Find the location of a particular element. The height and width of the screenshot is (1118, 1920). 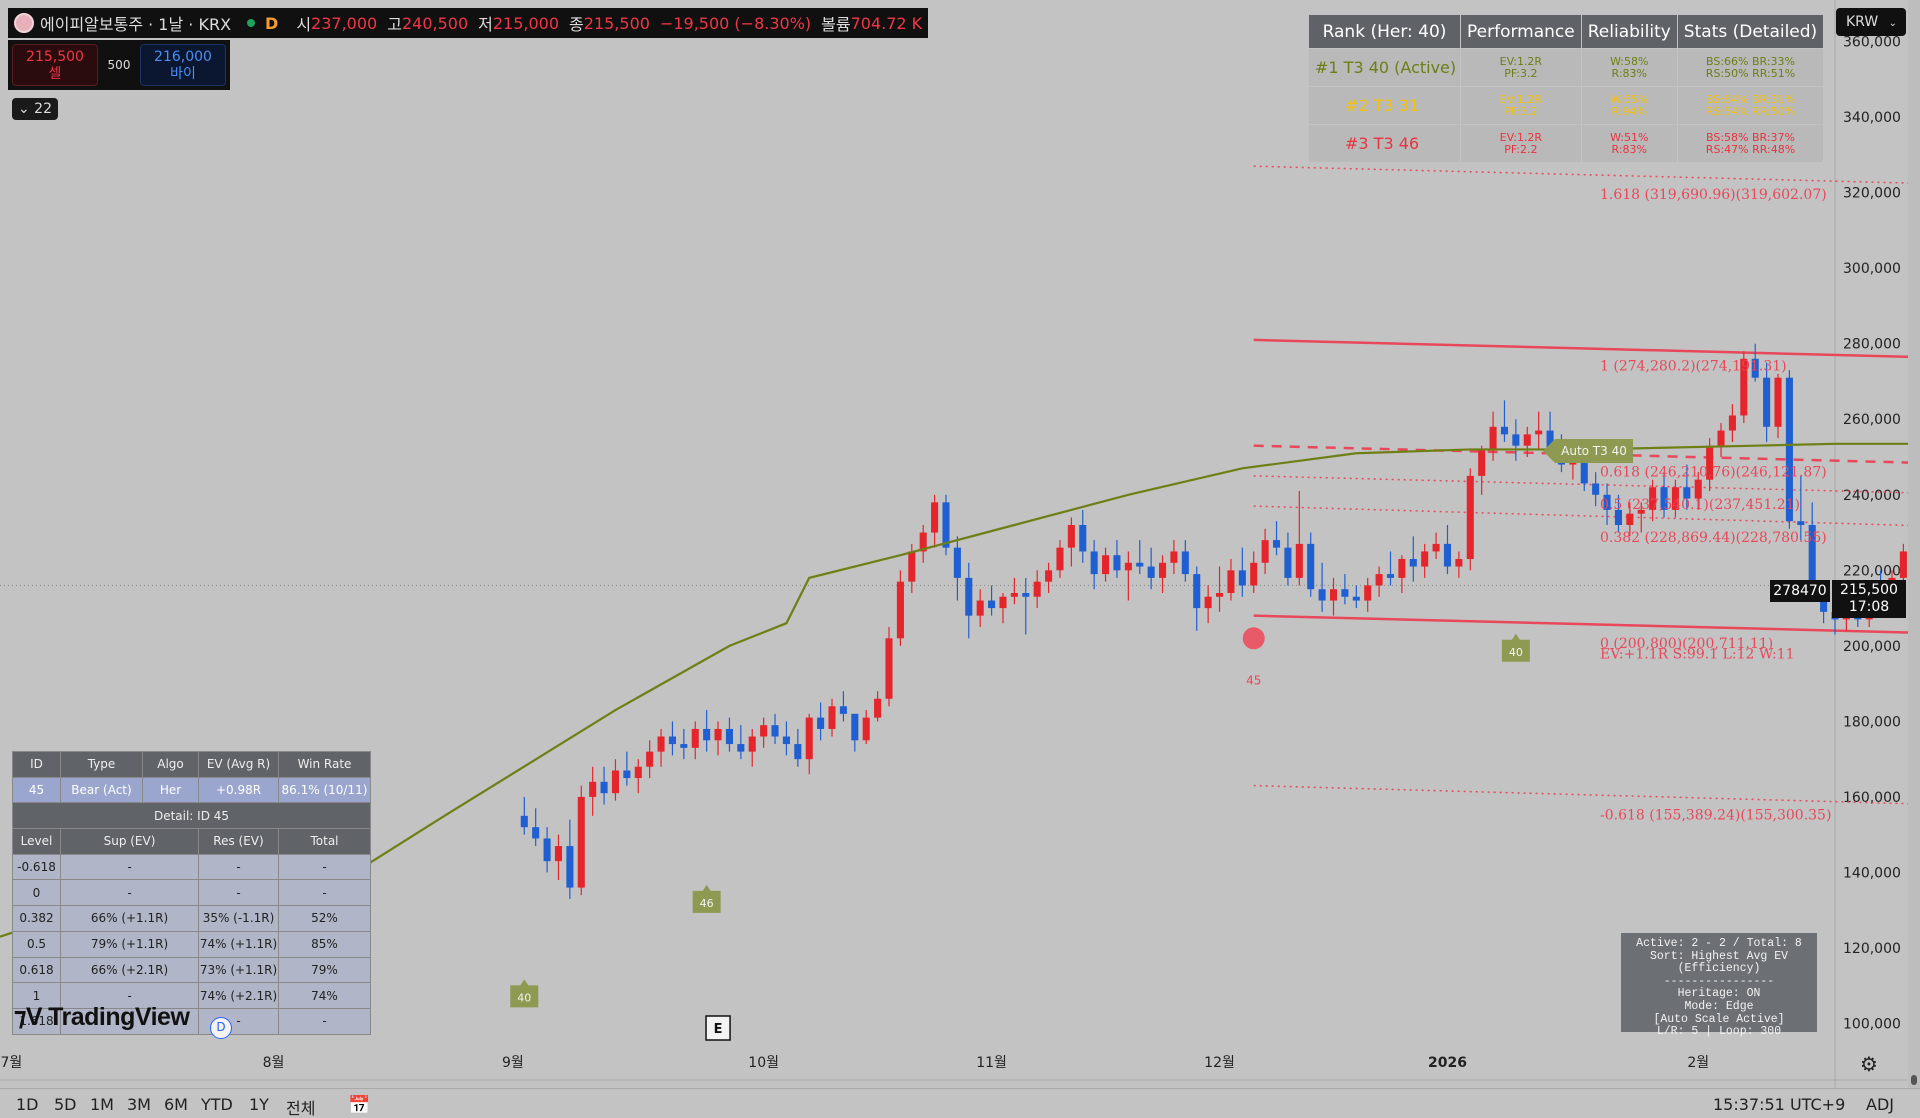

rank-perf: EV:1.2R PF:2.2 is located at coordinates (1521, 143).